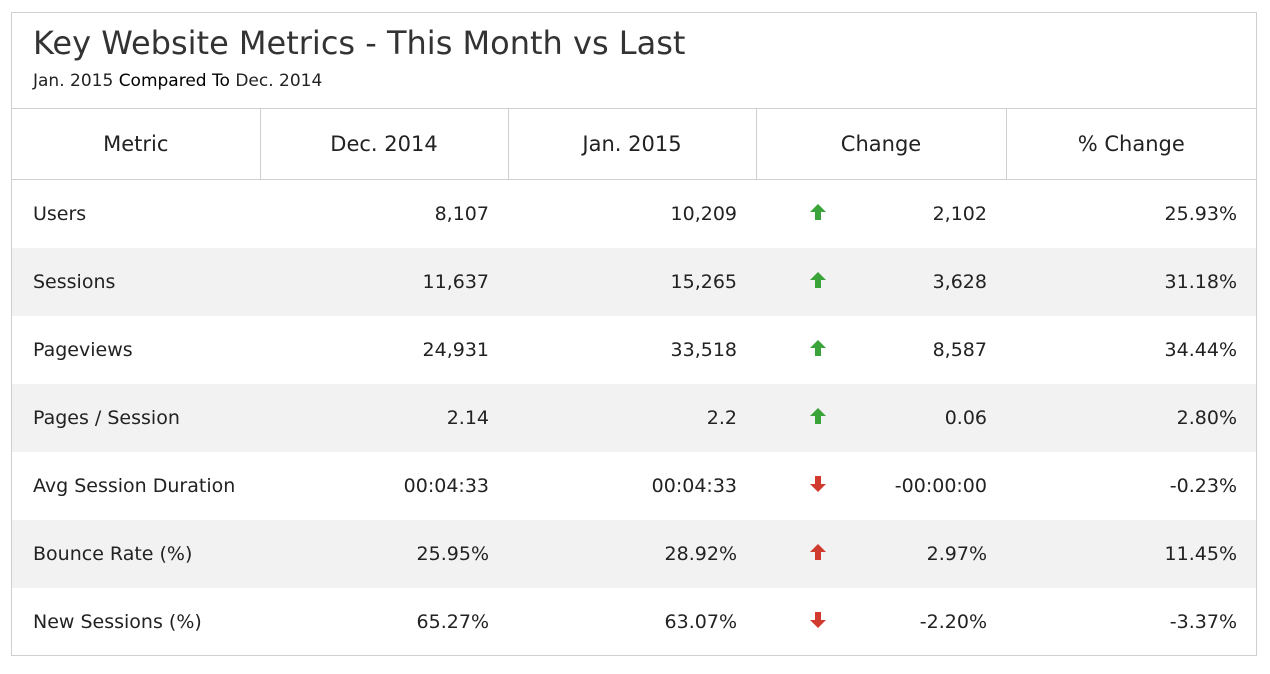 The height and width of the screenshot is (674, 1270). Describe the element at coordinates (60, 214) in the screenshot. I see `cell-metric: Users` at that location.